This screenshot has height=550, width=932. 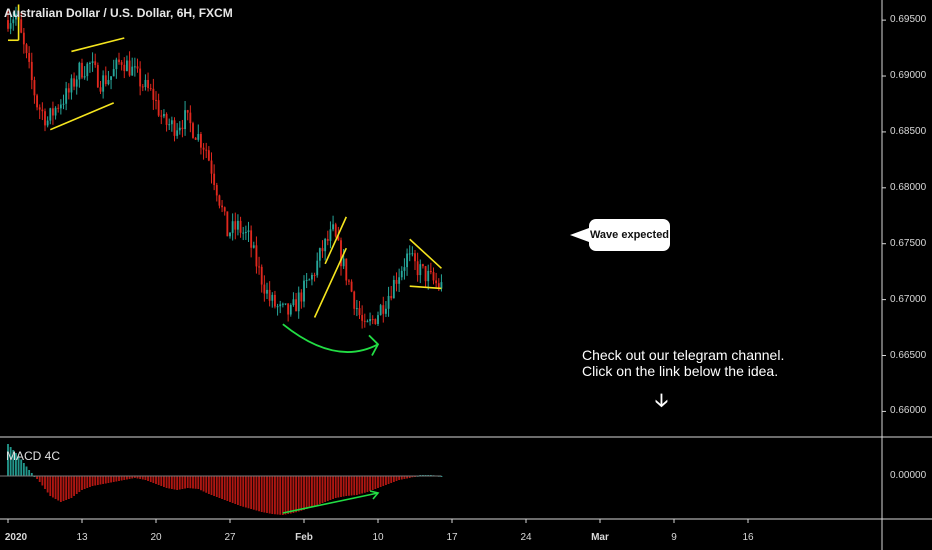 I want to click on arrow-head, so click(x=374, y=495).